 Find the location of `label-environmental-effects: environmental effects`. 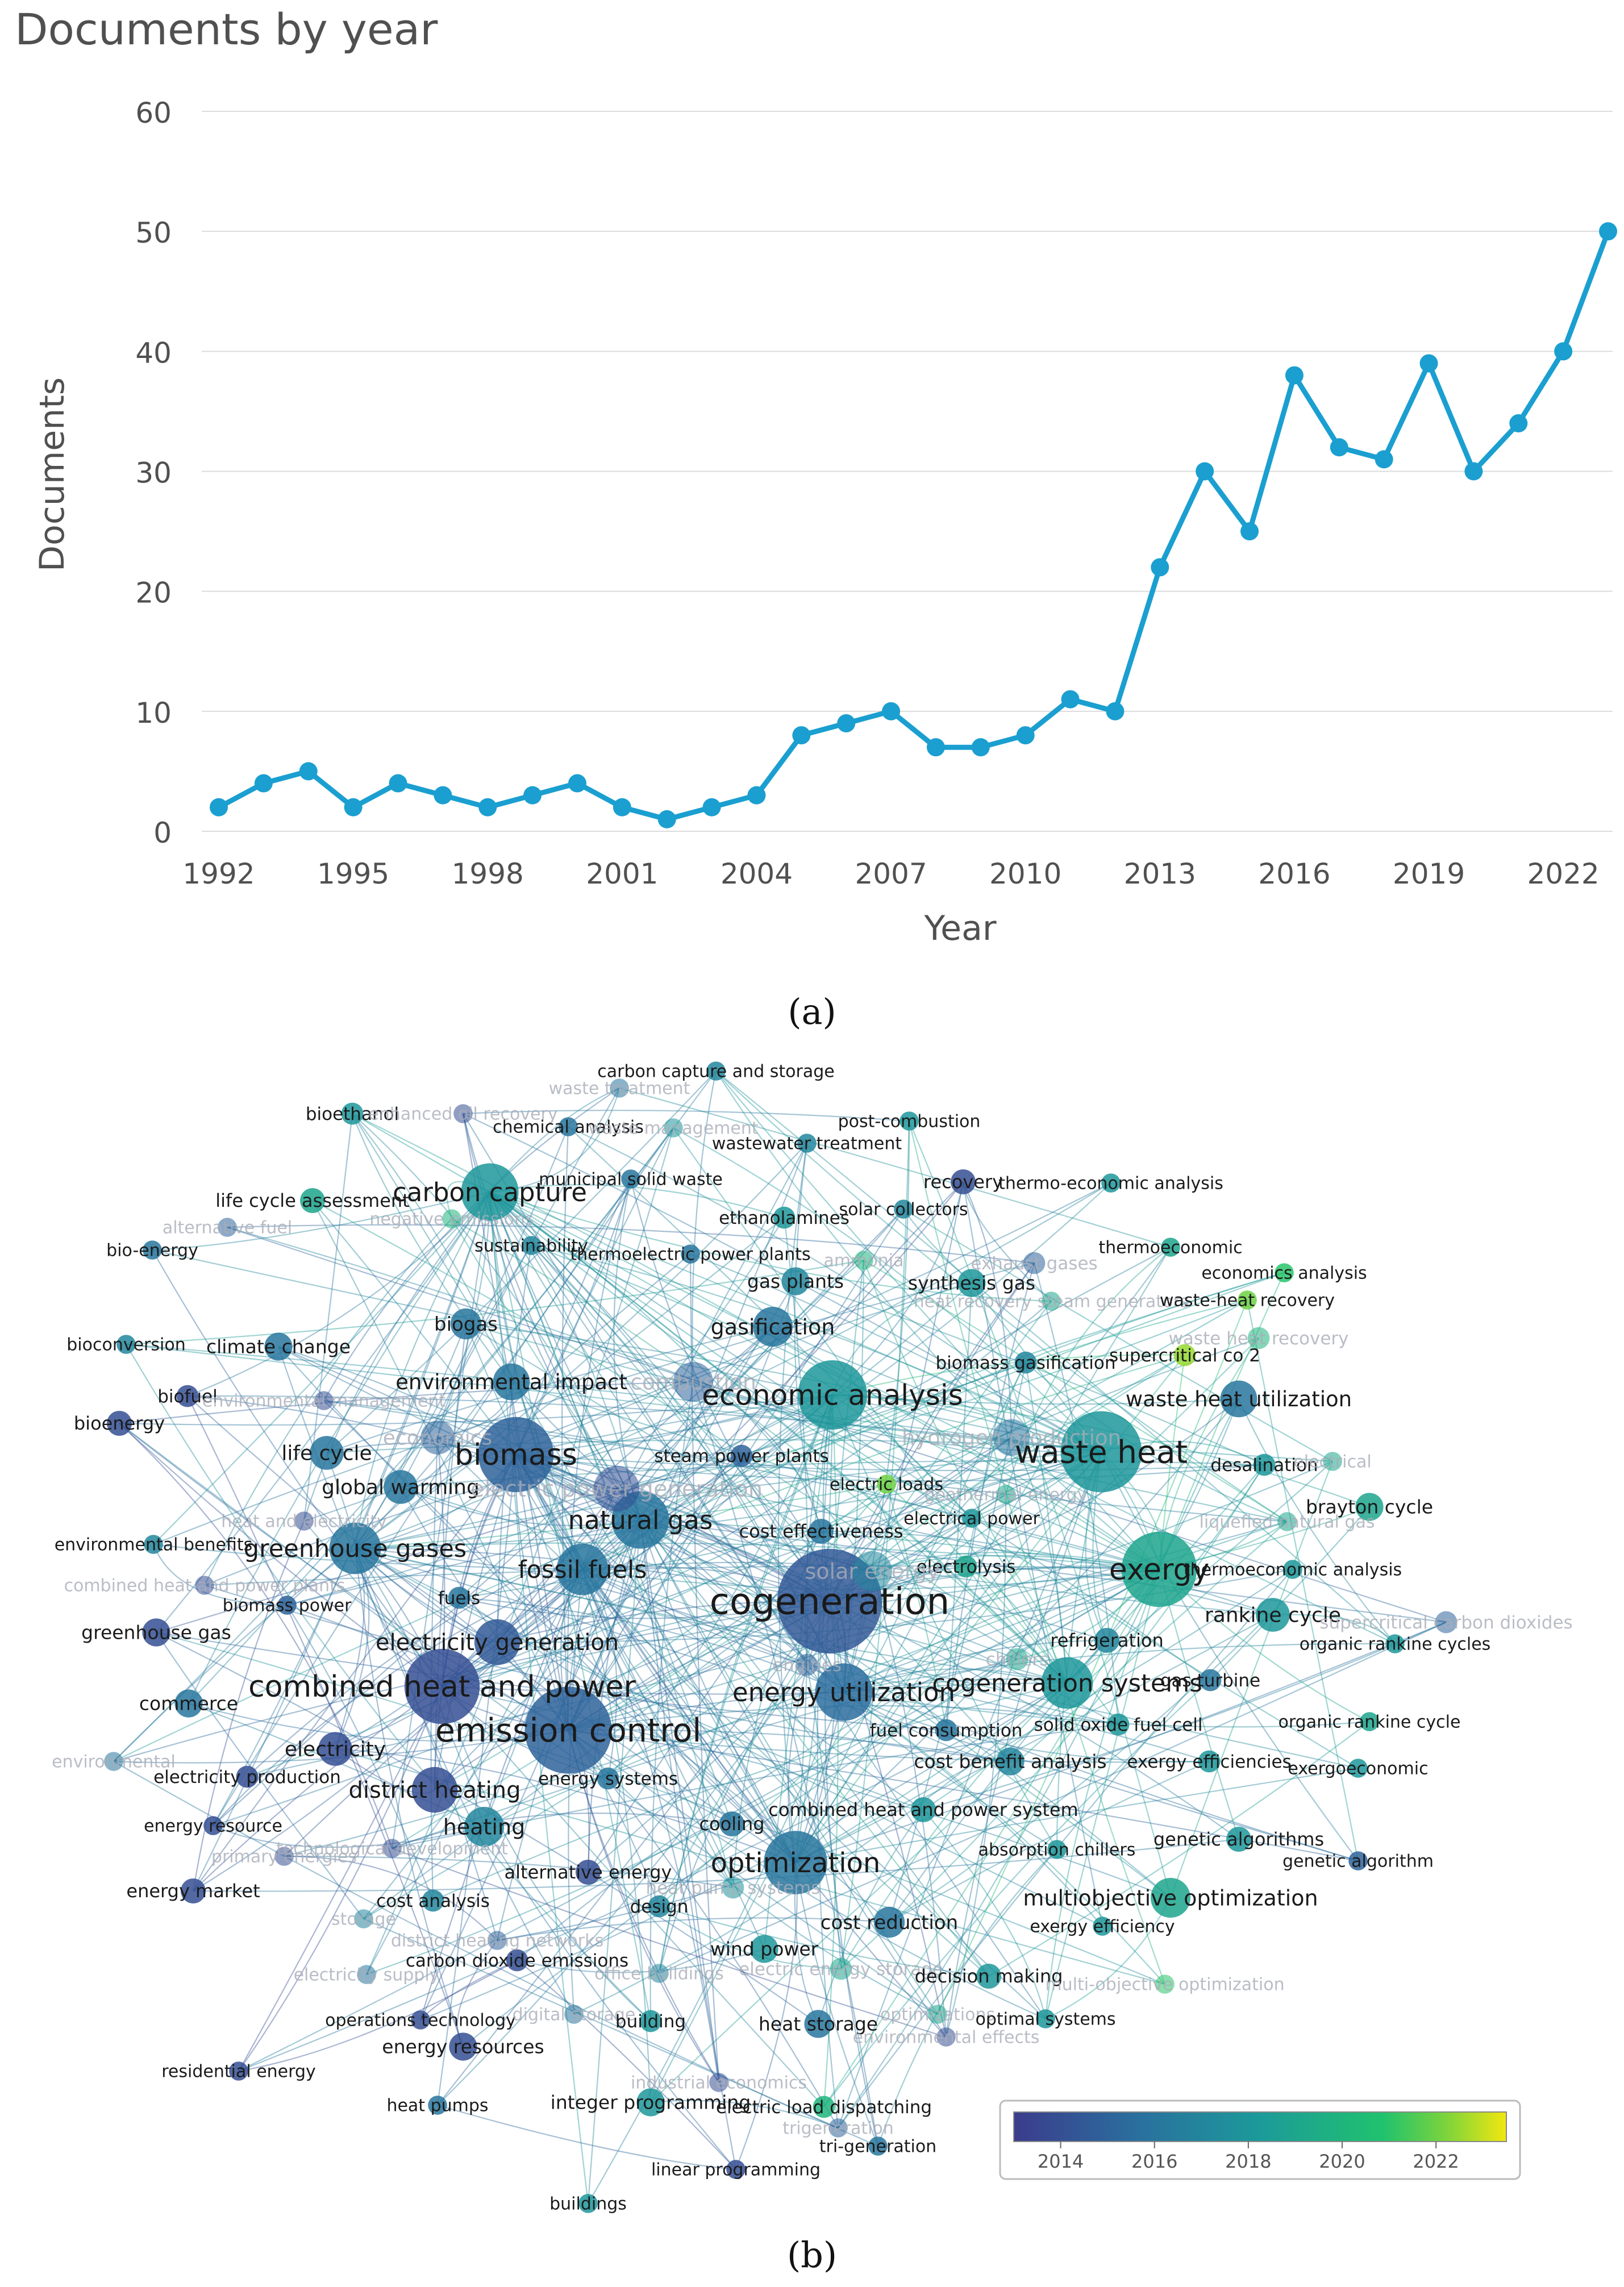

label-environmental-effects: environmental effects is located at coordinates (946, 2038).